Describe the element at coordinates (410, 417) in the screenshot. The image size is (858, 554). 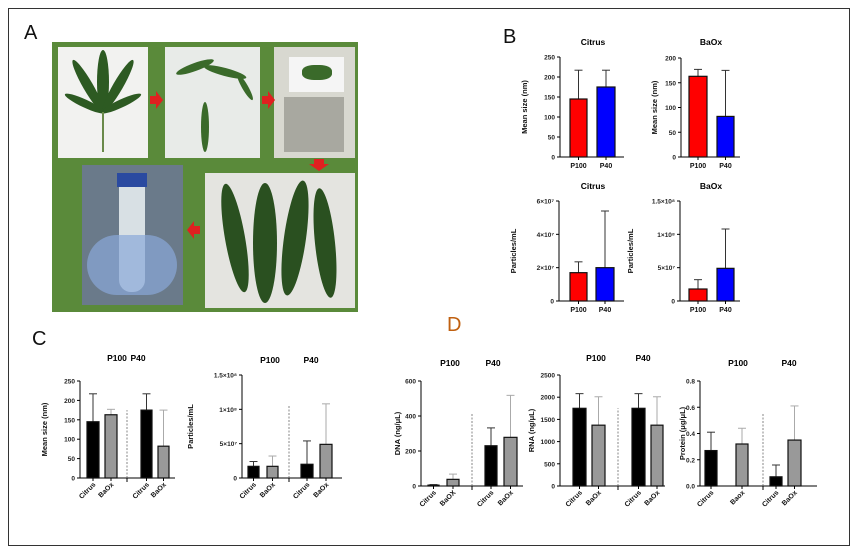
I see `y-tick-label: 400` at that location.